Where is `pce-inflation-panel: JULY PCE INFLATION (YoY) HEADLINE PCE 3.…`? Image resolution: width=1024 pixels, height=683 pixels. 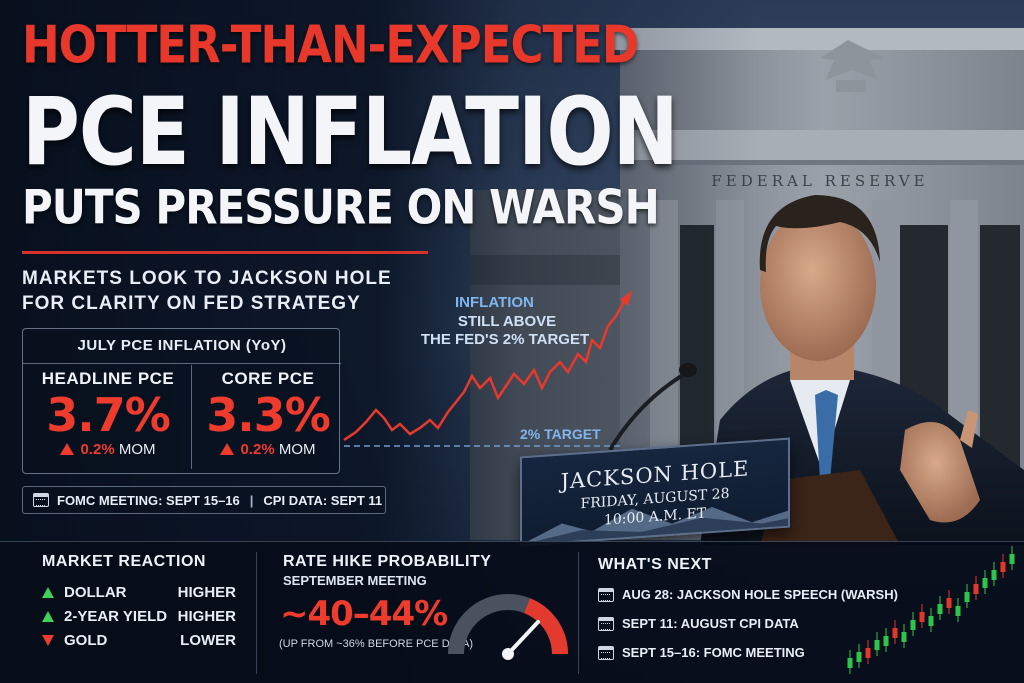 pce-inflation-panel: JULY PCE INFLATION (YoY) HEADLINE PCE 3.… is located at coordinates (182, 401).